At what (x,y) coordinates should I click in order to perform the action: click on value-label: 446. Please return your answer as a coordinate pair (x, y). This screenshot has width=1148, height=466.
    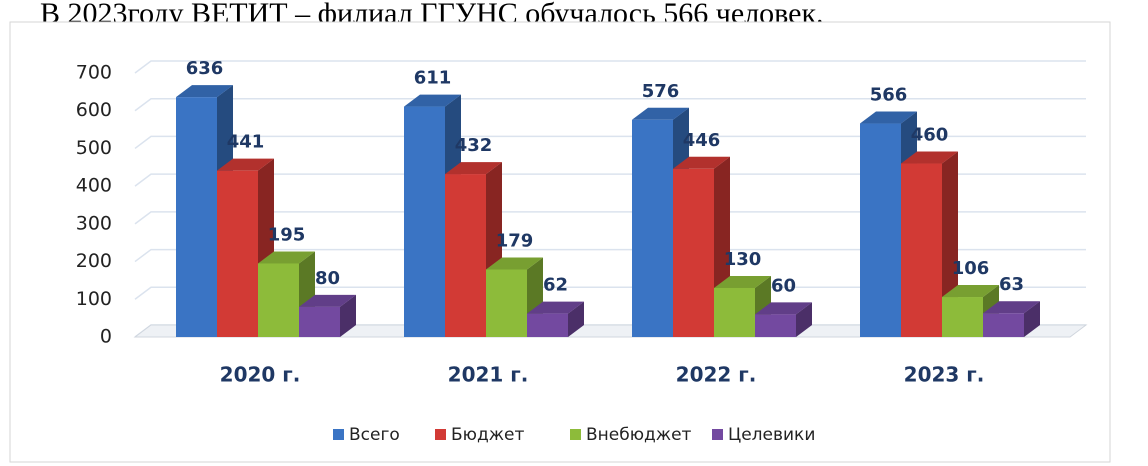
    Looking at the image, I should click on (702, 140).